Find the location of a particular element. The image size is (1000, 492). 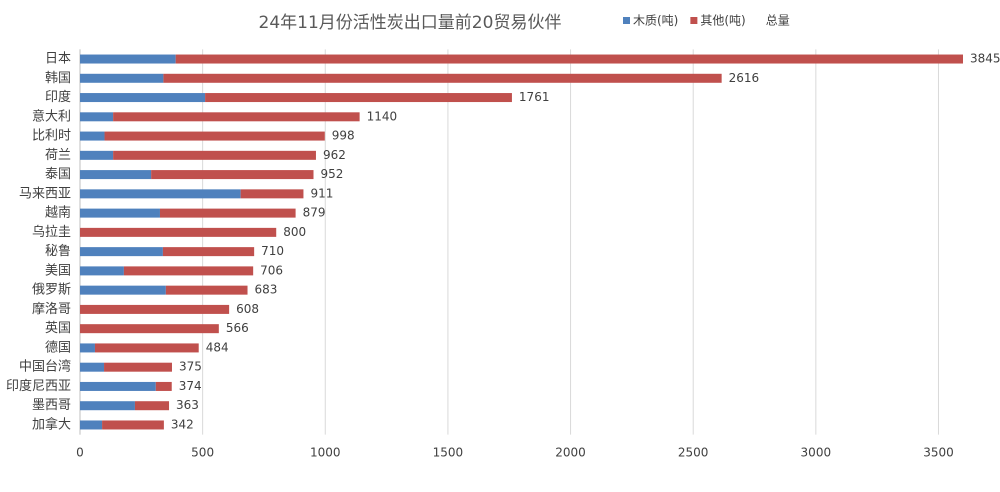

y-tick-label: 比利时 is located at coordinates (51, 136).